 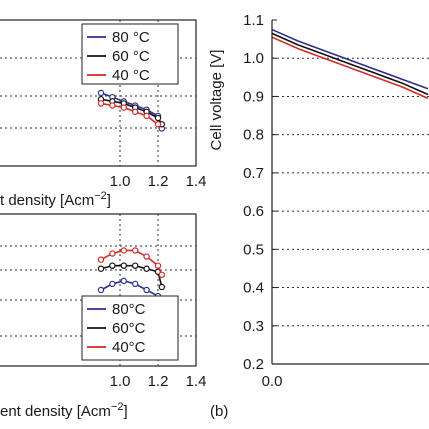 I want to click on right-y-tick-5: 0.6, so click(x=253, y=211).